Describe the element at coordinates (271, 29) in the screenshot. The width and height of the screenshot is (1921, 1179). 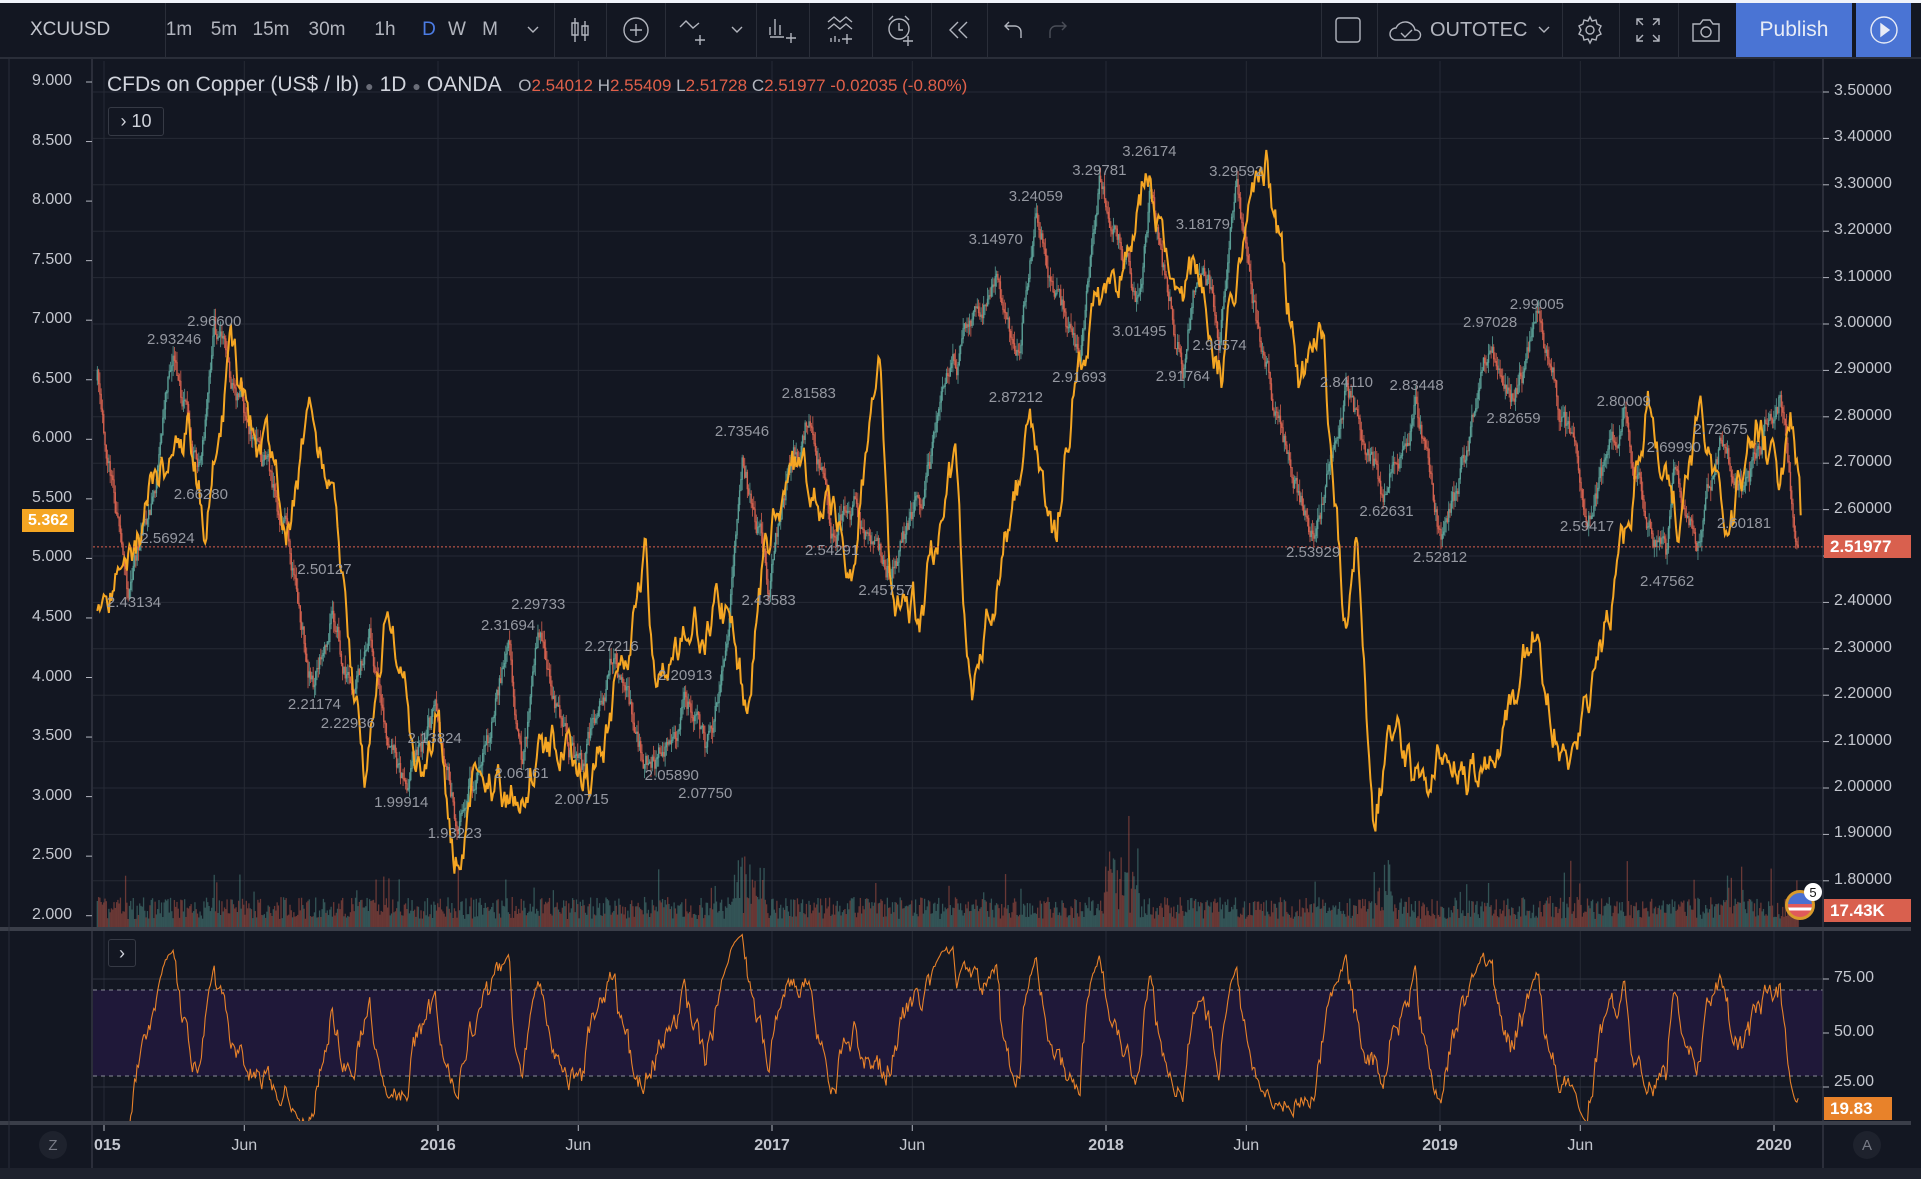
I see `interval-15m: 15m` at that location.